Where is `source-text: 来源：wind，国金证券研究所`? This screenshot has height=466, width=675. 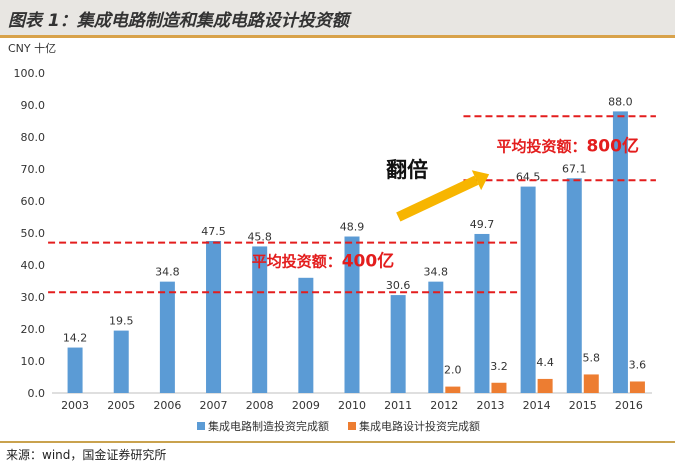 source-text: 来源：wind，国金证券研究所 is located at coordinates (86, 455).